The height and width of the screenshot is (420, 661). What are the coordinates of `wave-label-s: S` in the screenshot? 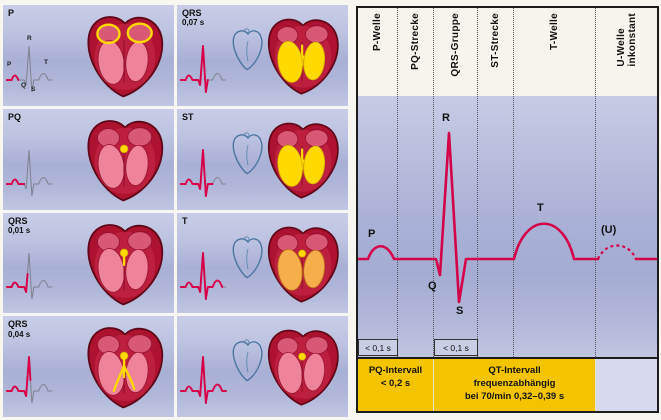 It's located at (460, 311).